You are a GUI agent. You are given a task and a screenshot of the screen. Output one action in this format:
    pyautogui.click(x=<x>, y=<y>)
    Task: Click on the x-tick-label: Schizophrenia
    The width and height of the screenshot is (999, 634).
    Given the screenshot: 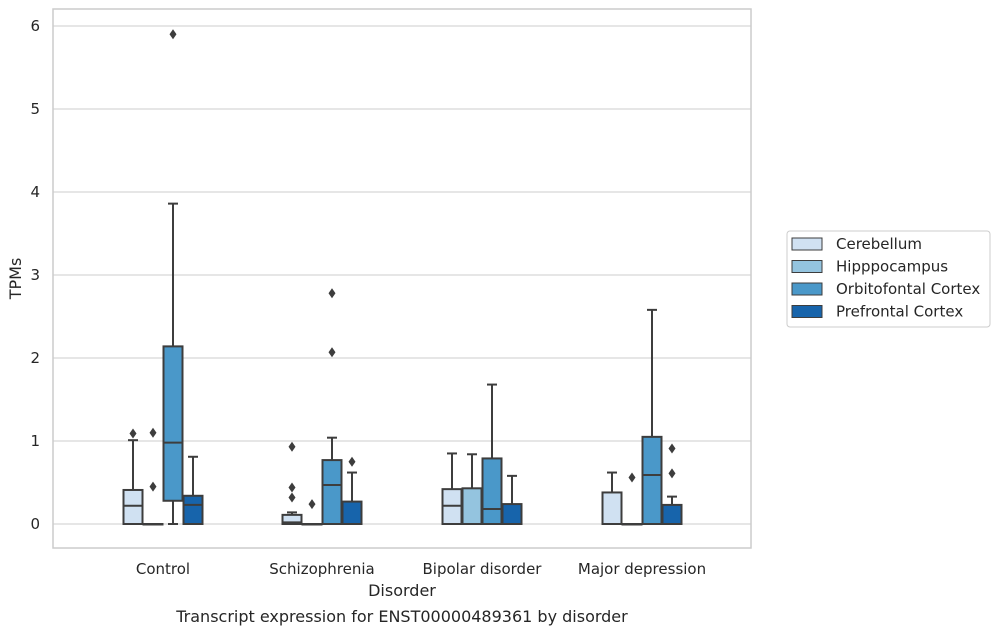 What is the action you would take?
    pyautogui.click(x=321, y=569)
    